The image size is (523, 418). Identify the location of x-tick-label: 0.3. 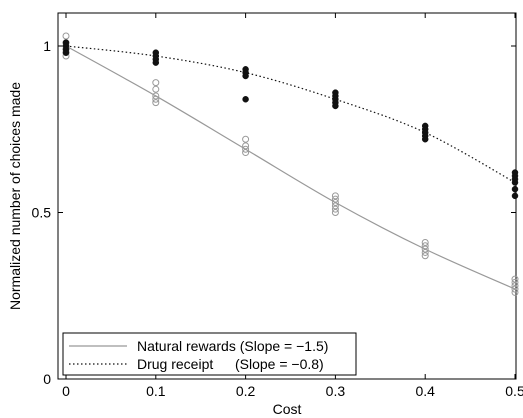
(336, 391).